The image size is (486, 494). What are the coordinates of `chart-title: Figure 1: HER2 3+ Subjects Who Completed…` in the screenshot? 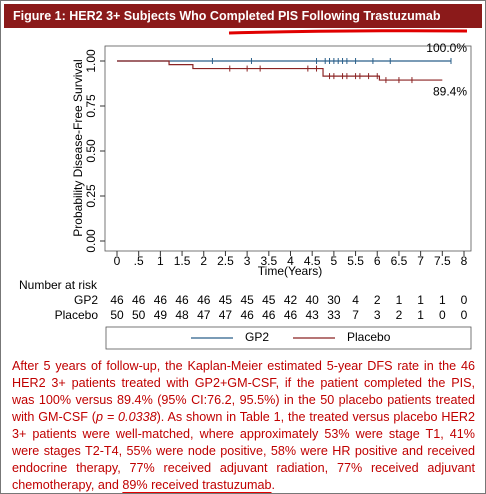 It's located at (227, 16).